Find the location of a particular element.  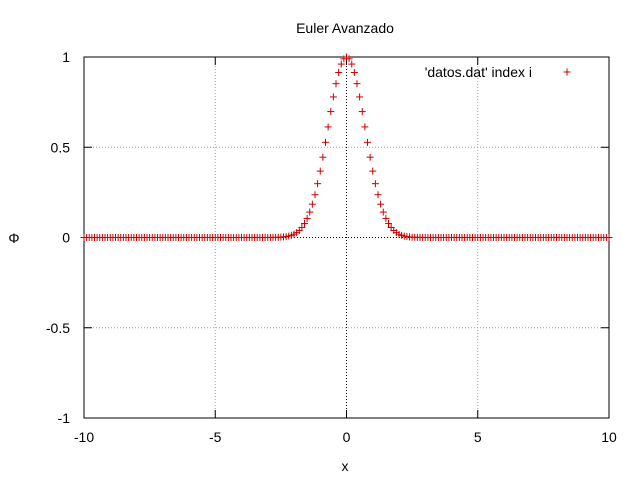

chart-title: Euler Avanzado is located at coordinates (345, 28).